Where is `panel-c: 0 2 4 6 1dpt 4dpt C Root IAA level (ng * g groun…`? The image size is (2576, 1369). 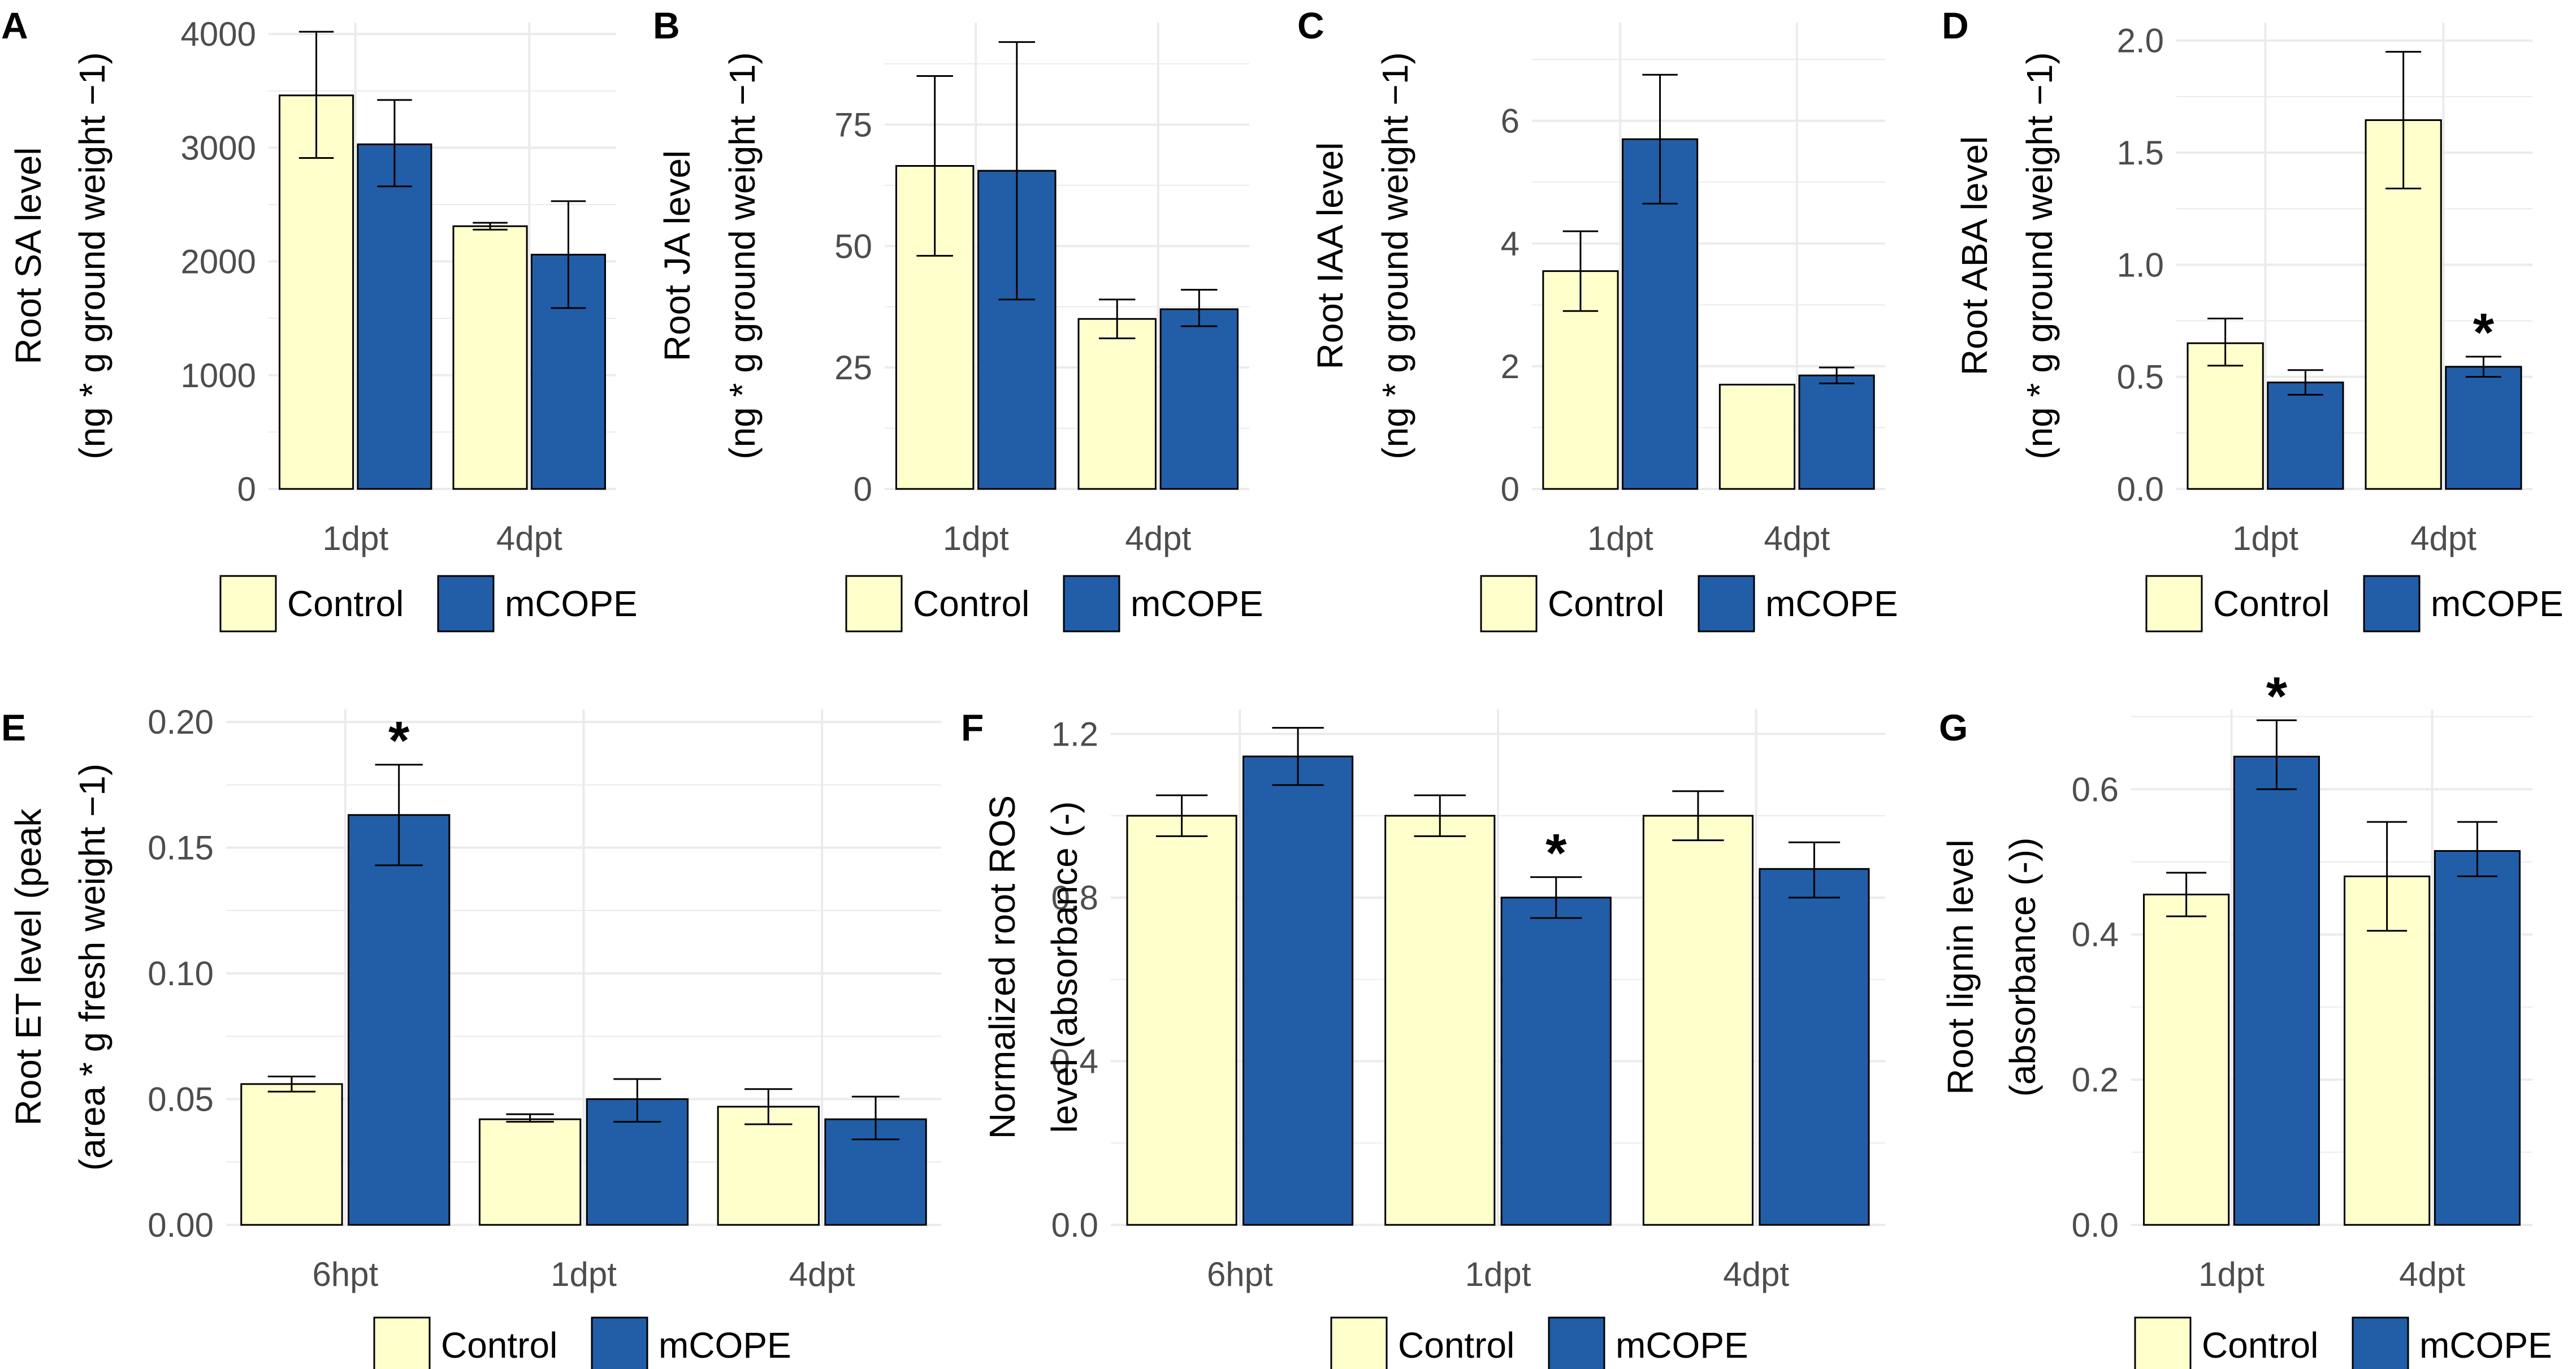
panel-c: 0 2 4 6 1dpt 4dpt C Root IAA level (ng * g groun… is located at coordinates (1597, 318).